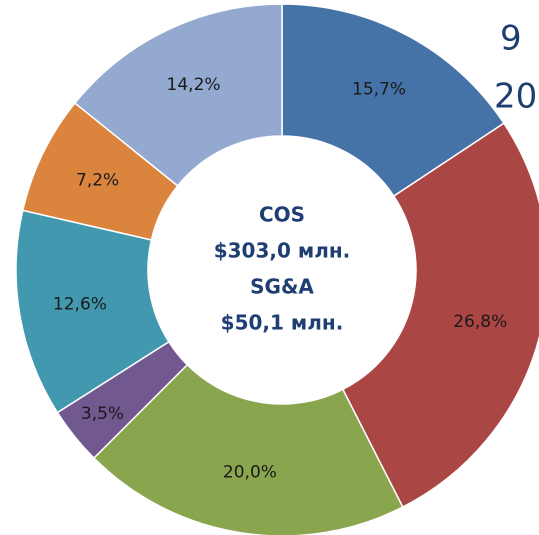 The width and height of the screenshot is (539, 535). Describe the element at coordinates (282, 323) in the screenshot. I see `center-label: $50,1 млн.` at that location.